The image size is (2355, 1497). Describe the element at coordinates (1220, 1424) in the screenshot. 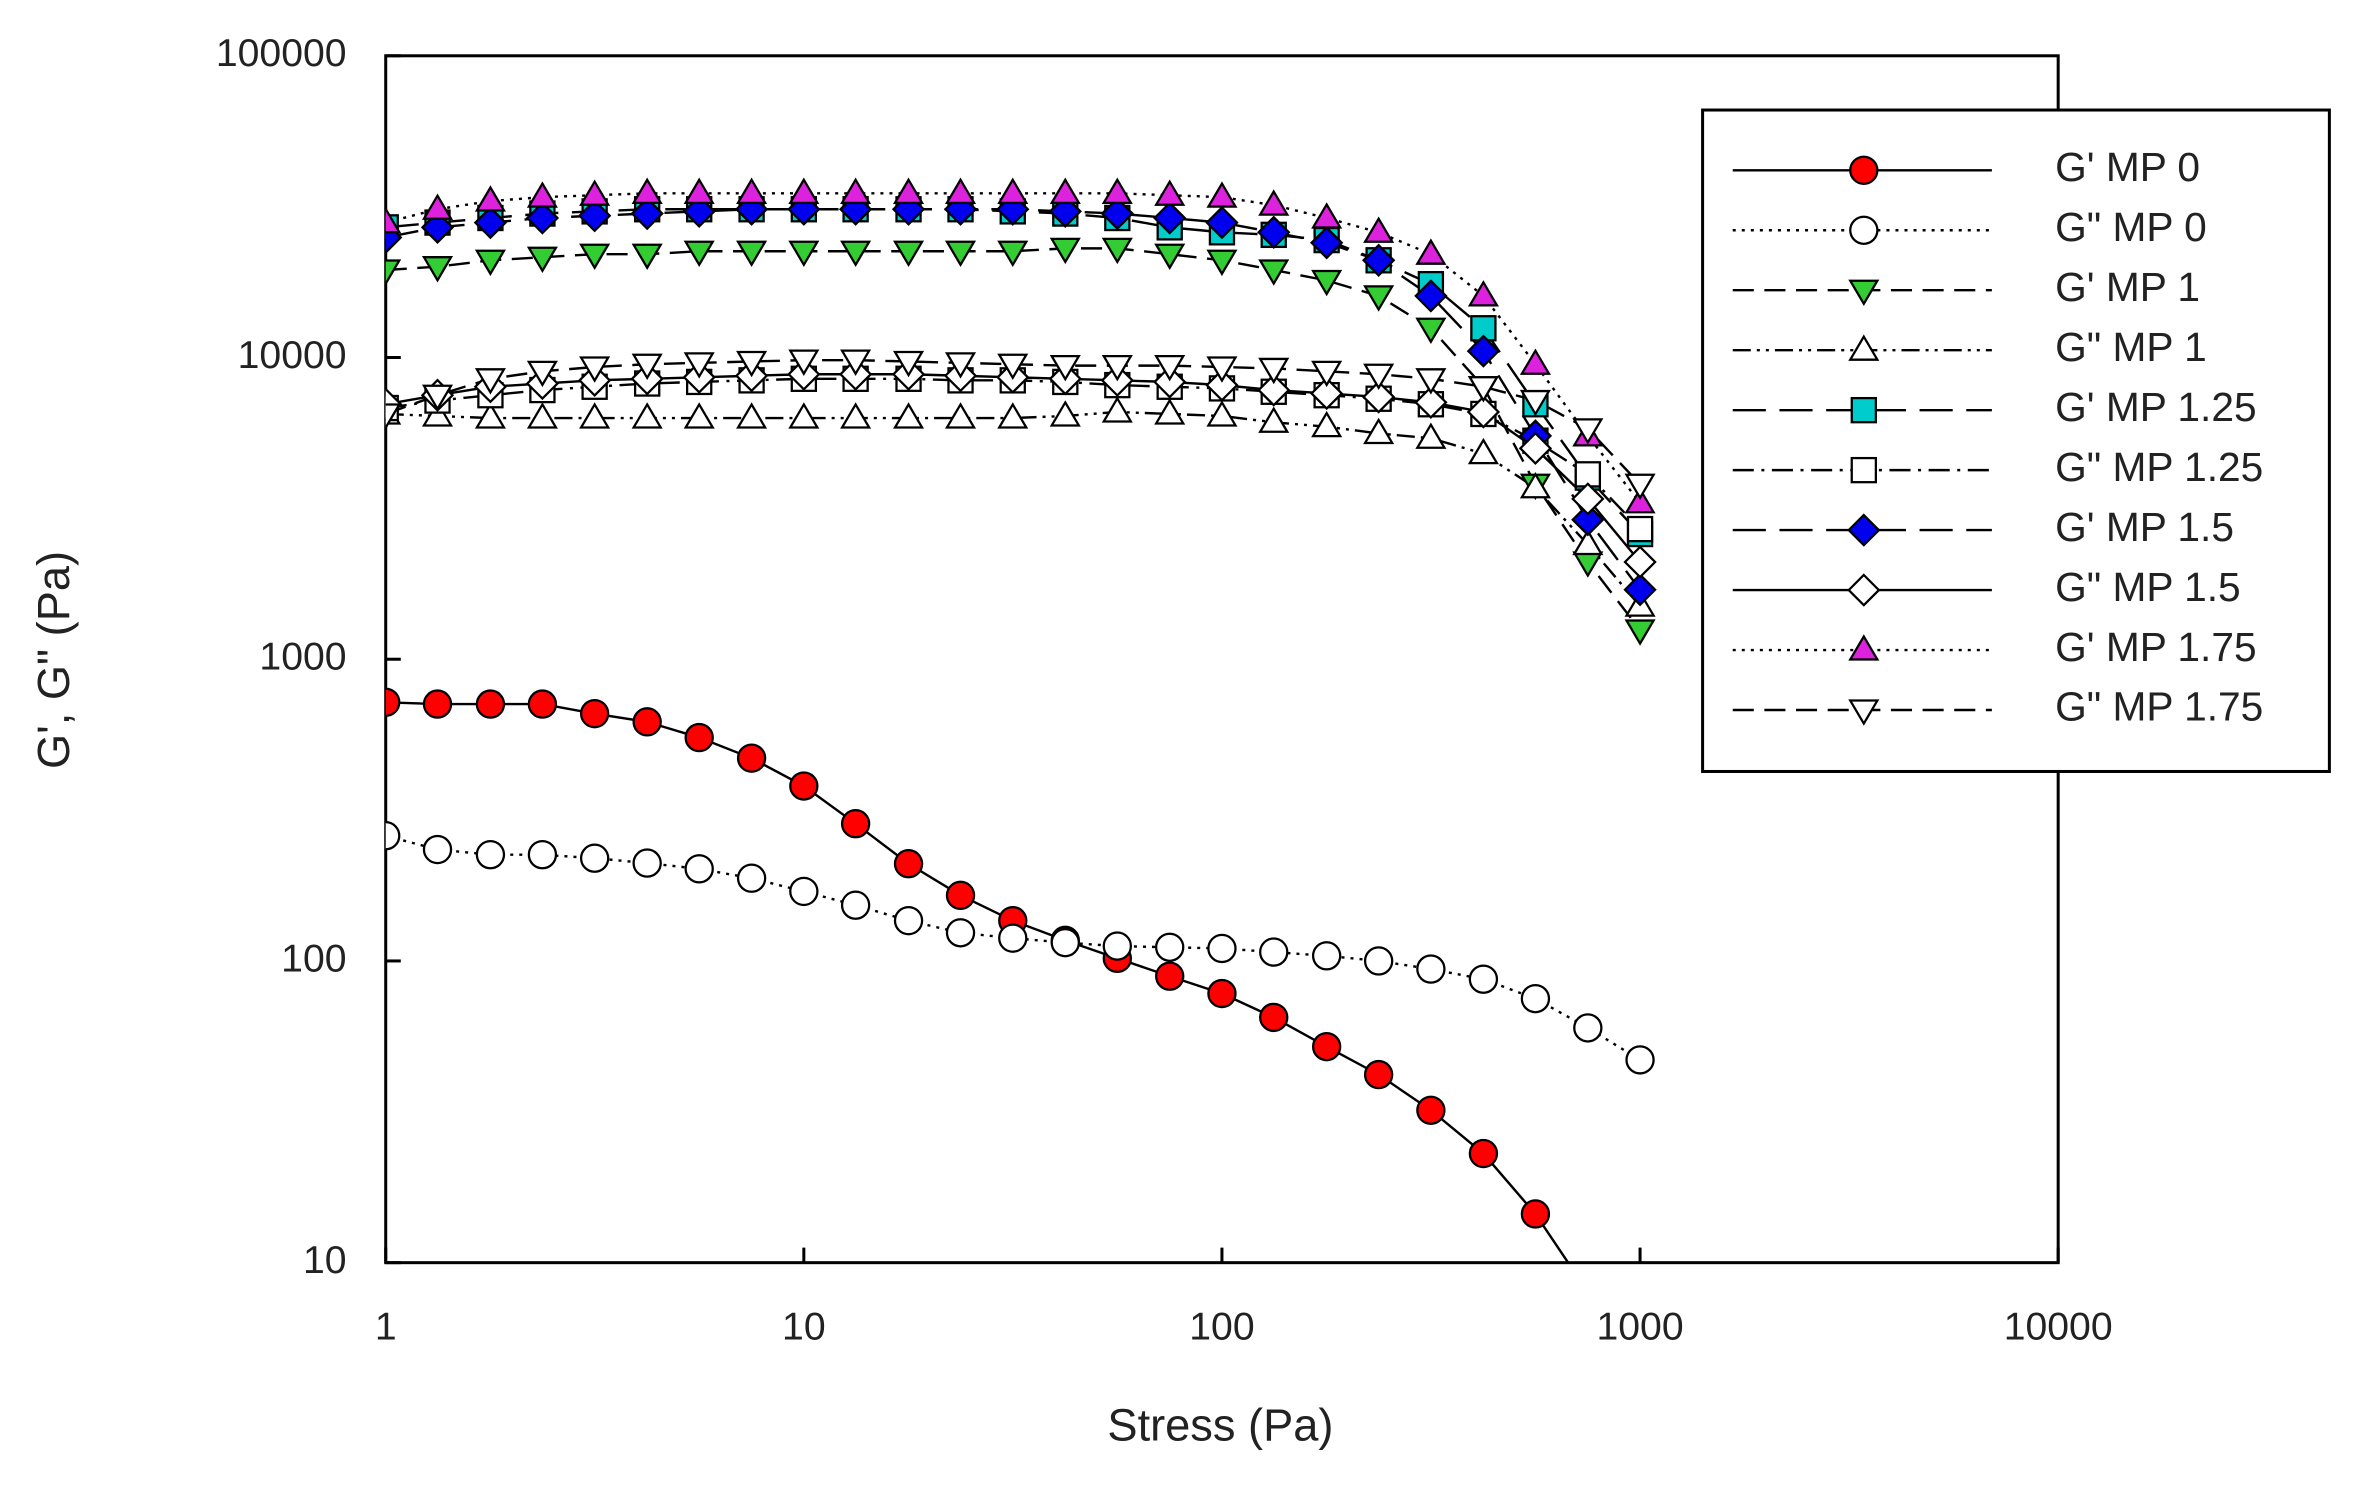

I see `x-axis-label: Stress (Pa)` at that location.